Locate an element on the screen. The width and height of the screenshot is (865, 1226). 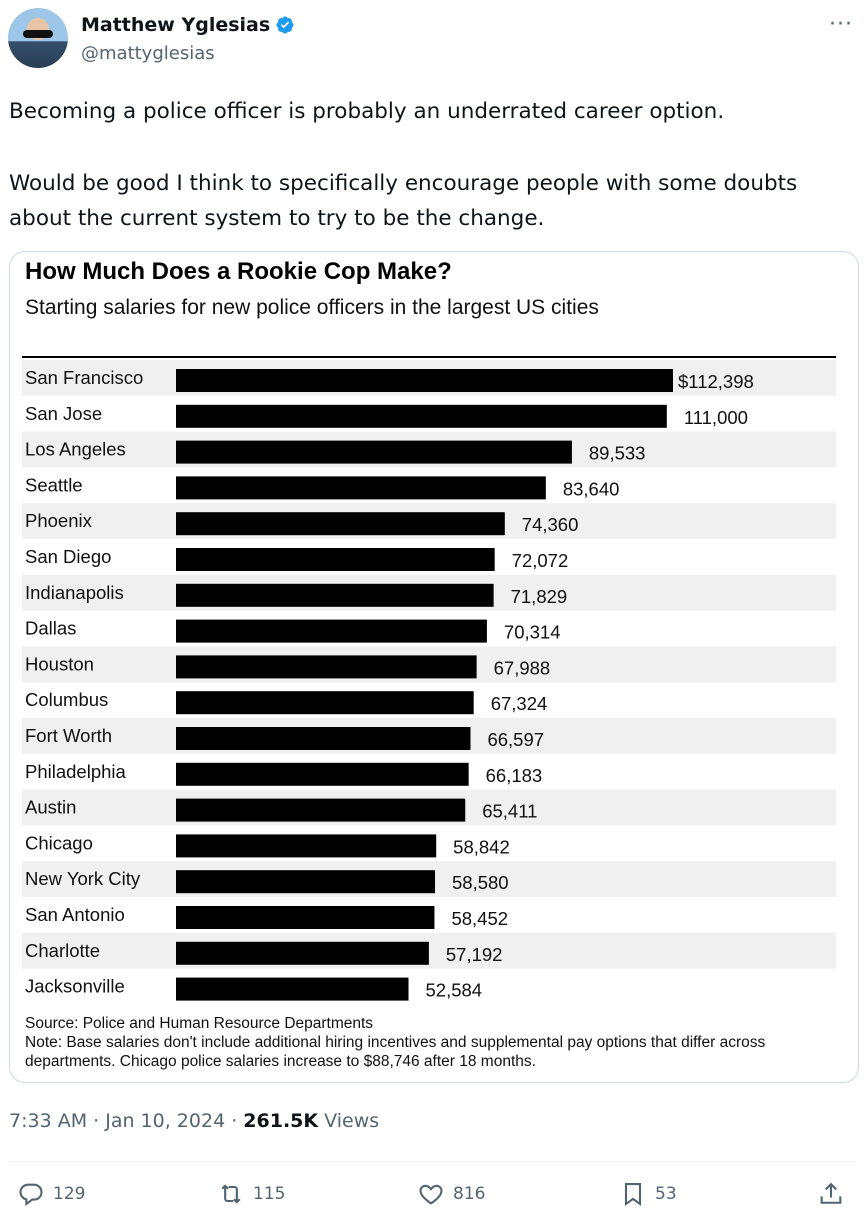
author-name-row: Matthew Yglesias is located at coordinates (188, 25).